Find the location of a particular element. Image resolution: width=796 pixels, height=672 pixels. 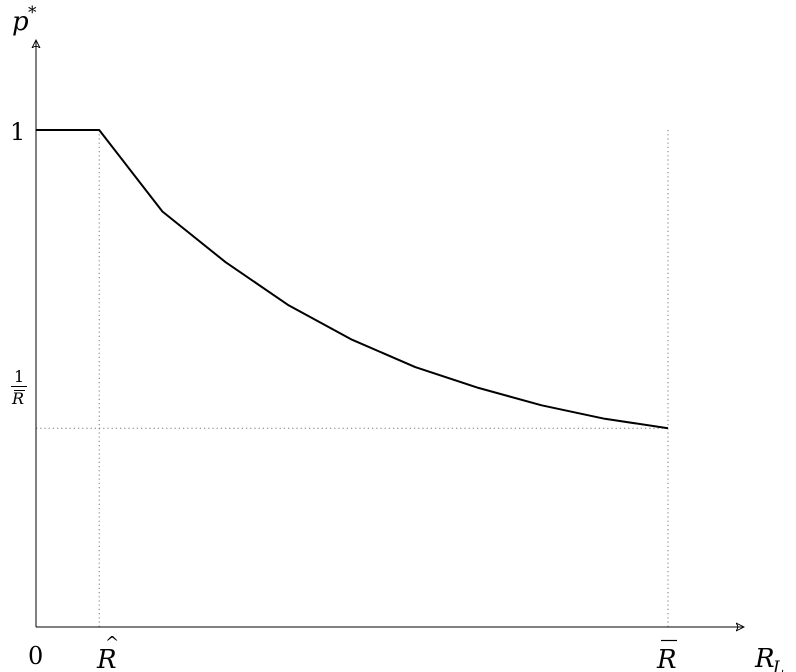

y-tick-label-one: 1 is located at coordinates (17, 132).